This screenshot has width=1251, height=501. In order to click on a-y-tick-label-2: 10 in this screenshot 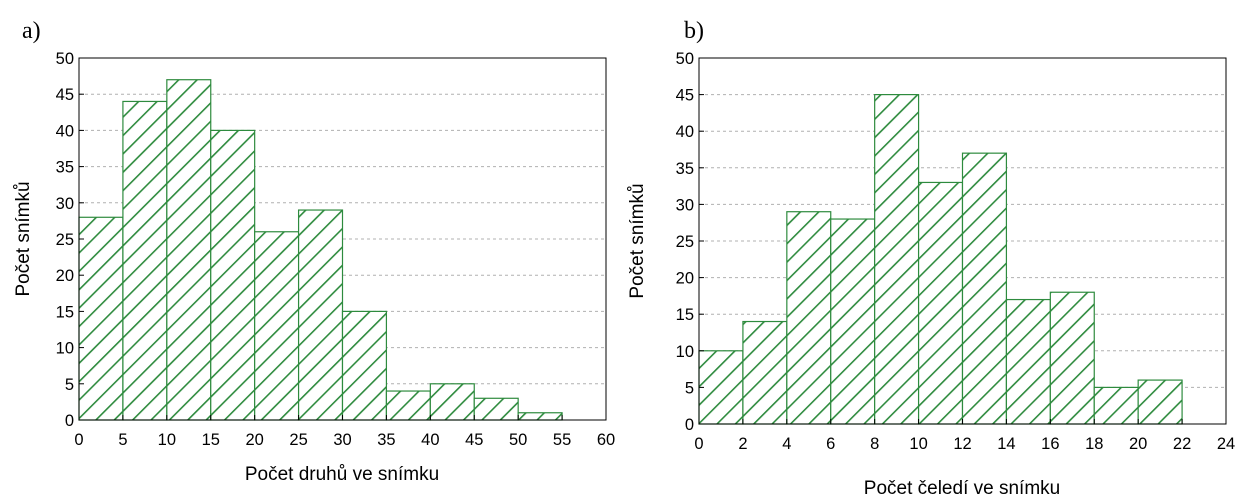, I will do `click(65, 349)`.